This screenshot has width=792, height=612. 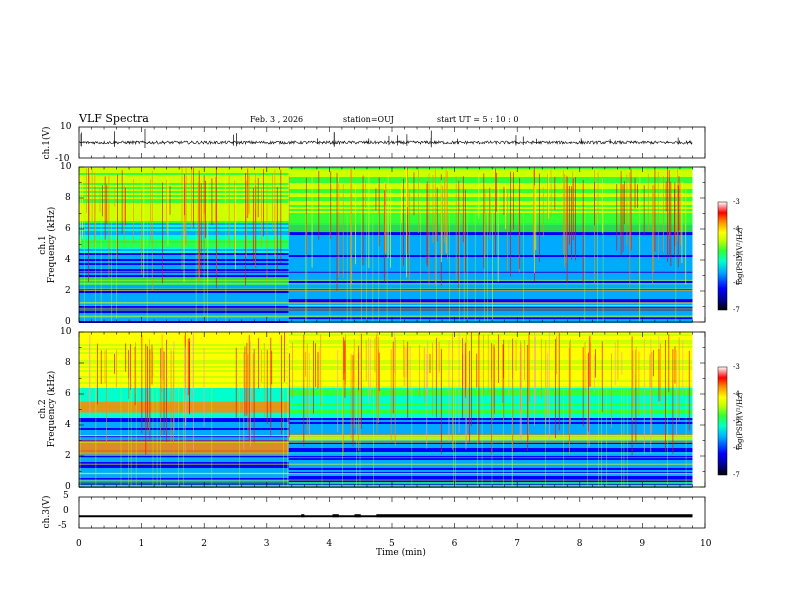 I want to click on ch1-waveform-panel, so click(x=385, y=138).